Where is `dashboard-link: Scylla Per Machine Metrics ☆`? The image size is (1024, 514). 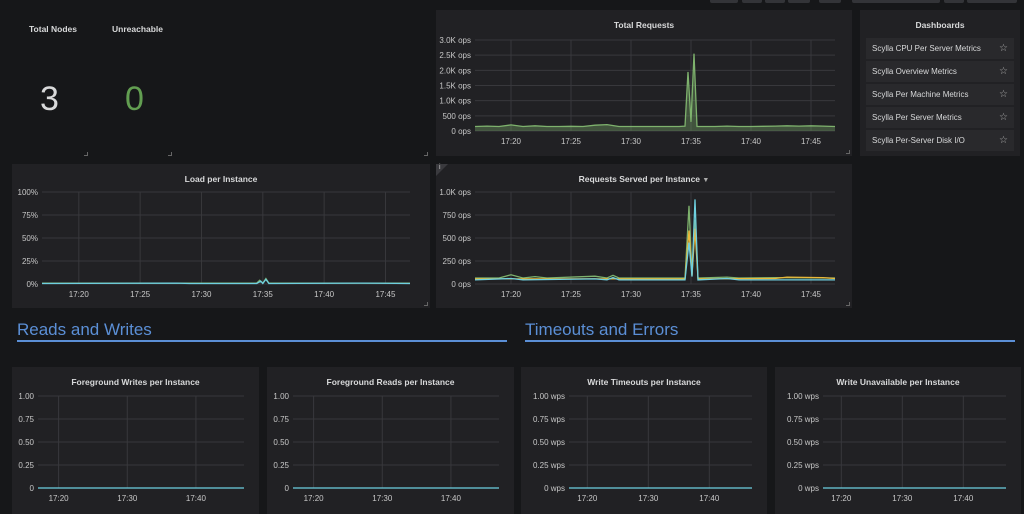
dashboard-link: Scylla Per Machine Metrics ☆ is located at coordinates (940, 94).